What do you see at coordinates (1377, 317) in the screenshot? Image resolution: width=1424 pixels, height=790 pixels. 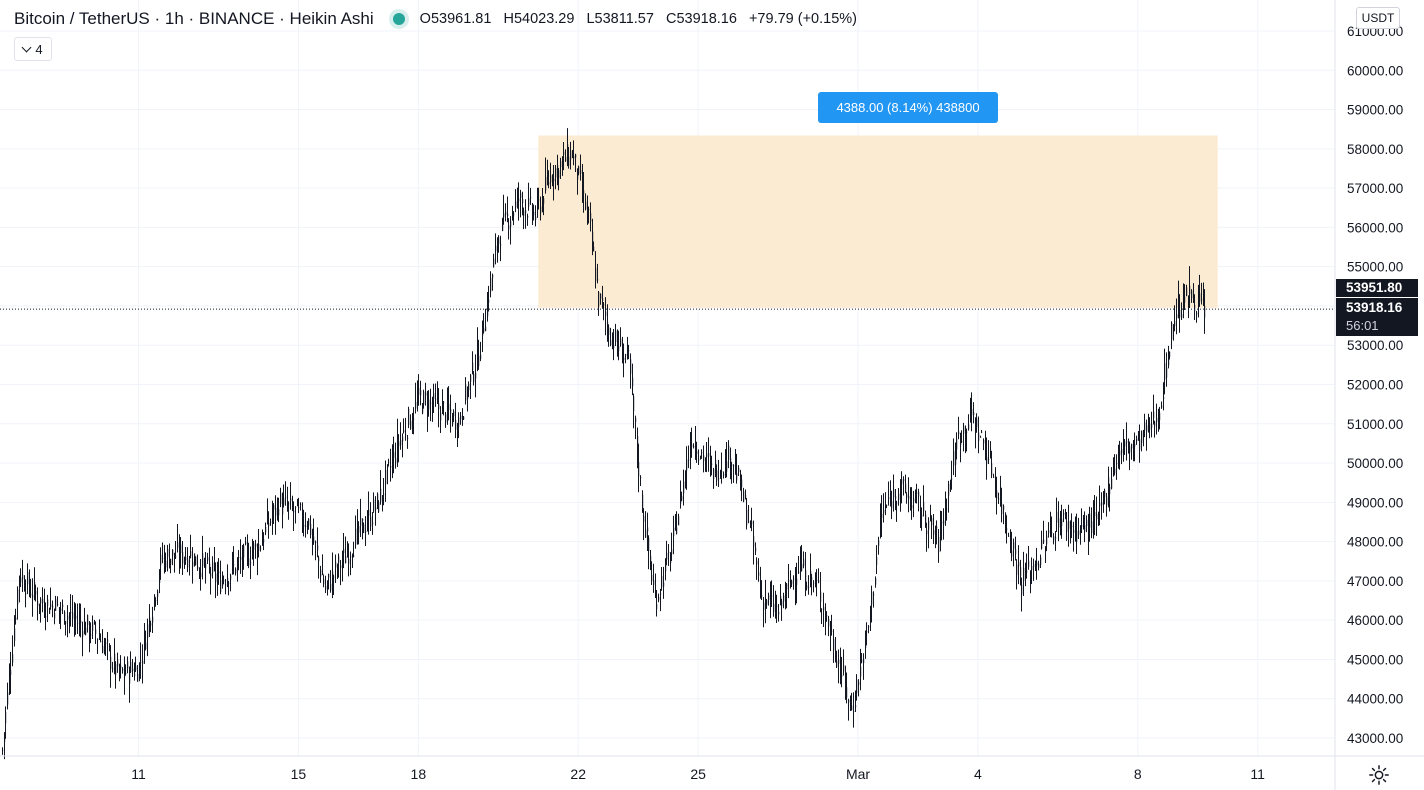 I see `price-tag-current: 53918.16 56:01` at bounding box center [1377, 317].